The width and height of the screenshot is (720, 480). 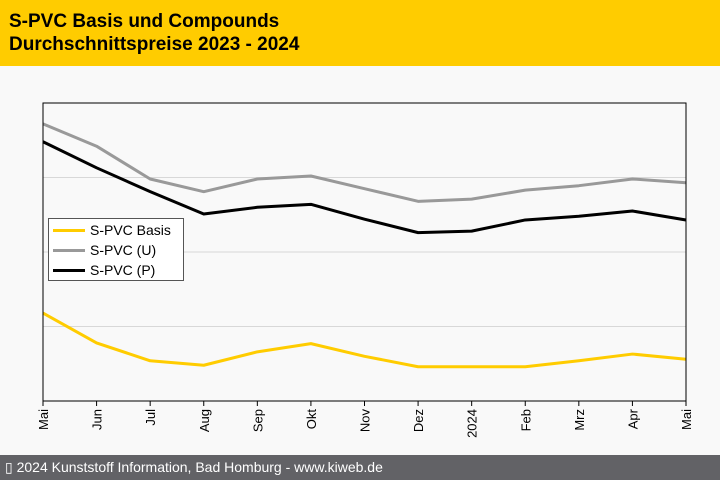 I want to click on x-tick-label: Aug, so click(x=204, y=420).